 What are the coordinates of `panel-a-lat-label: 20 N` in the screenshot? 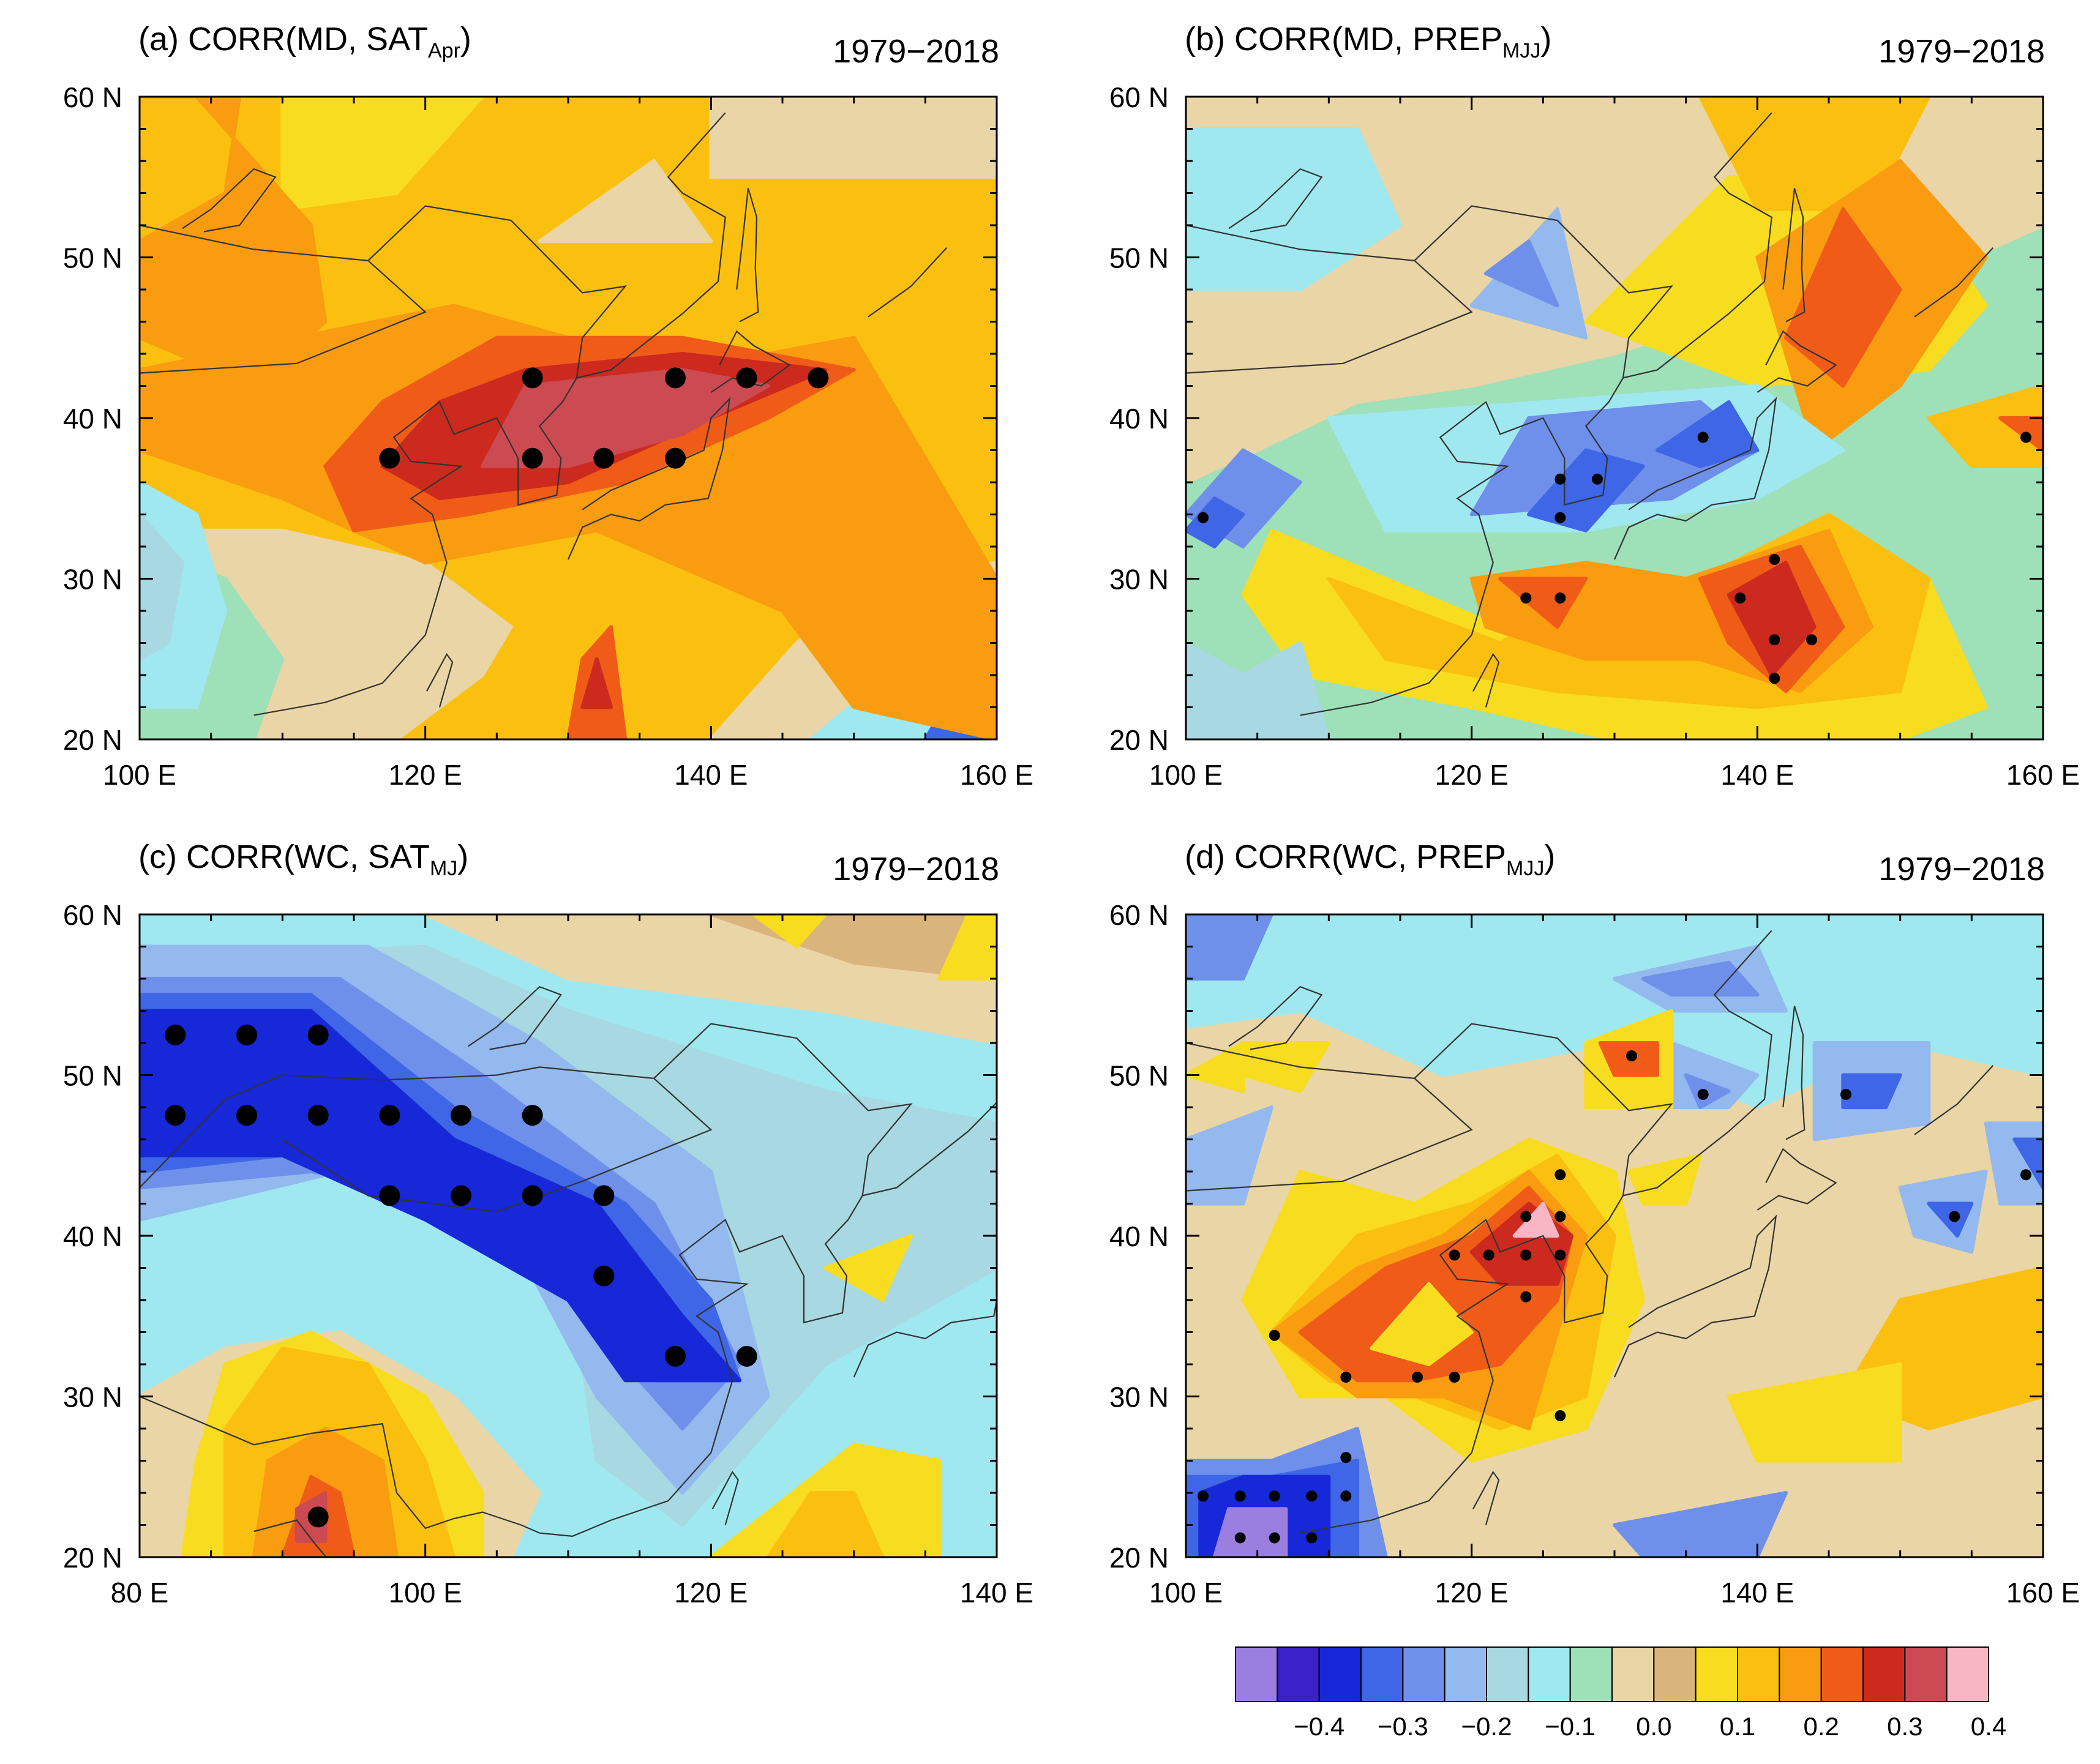 It's located at (93, 740).